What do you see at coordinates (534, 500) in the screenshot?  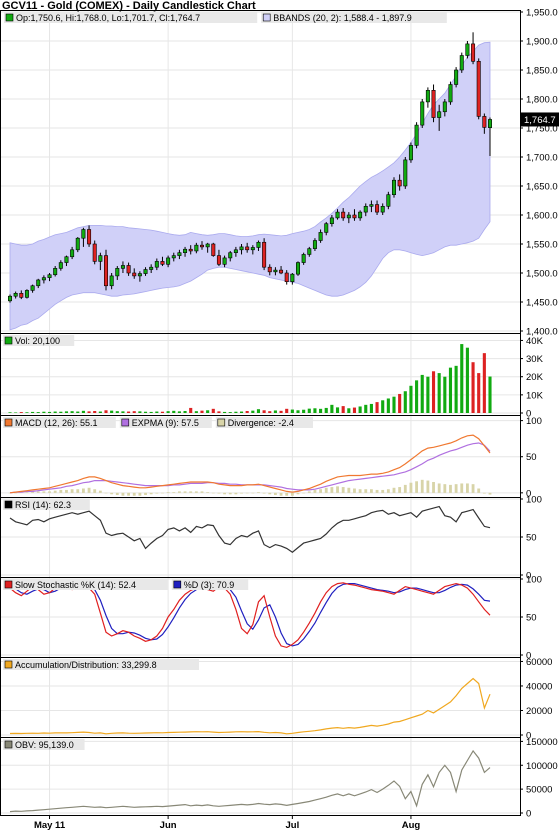 I see `y-tick-label: 100` at bounding box center [534, 500].